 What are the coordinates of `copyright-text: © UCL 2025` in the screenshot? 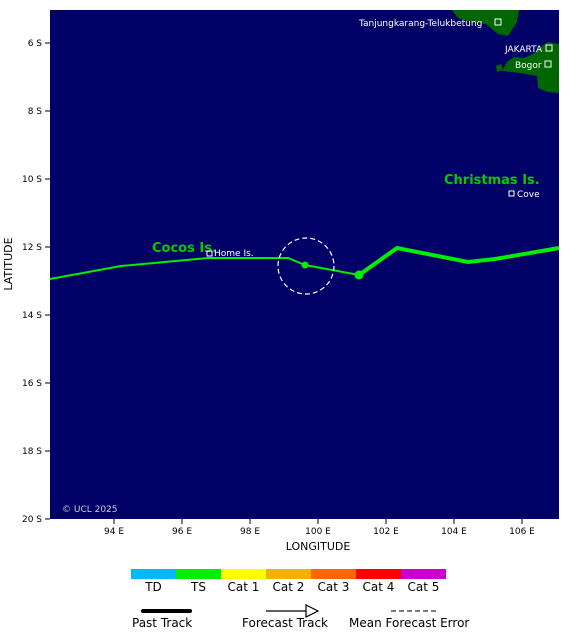 It's located at (90, 510).